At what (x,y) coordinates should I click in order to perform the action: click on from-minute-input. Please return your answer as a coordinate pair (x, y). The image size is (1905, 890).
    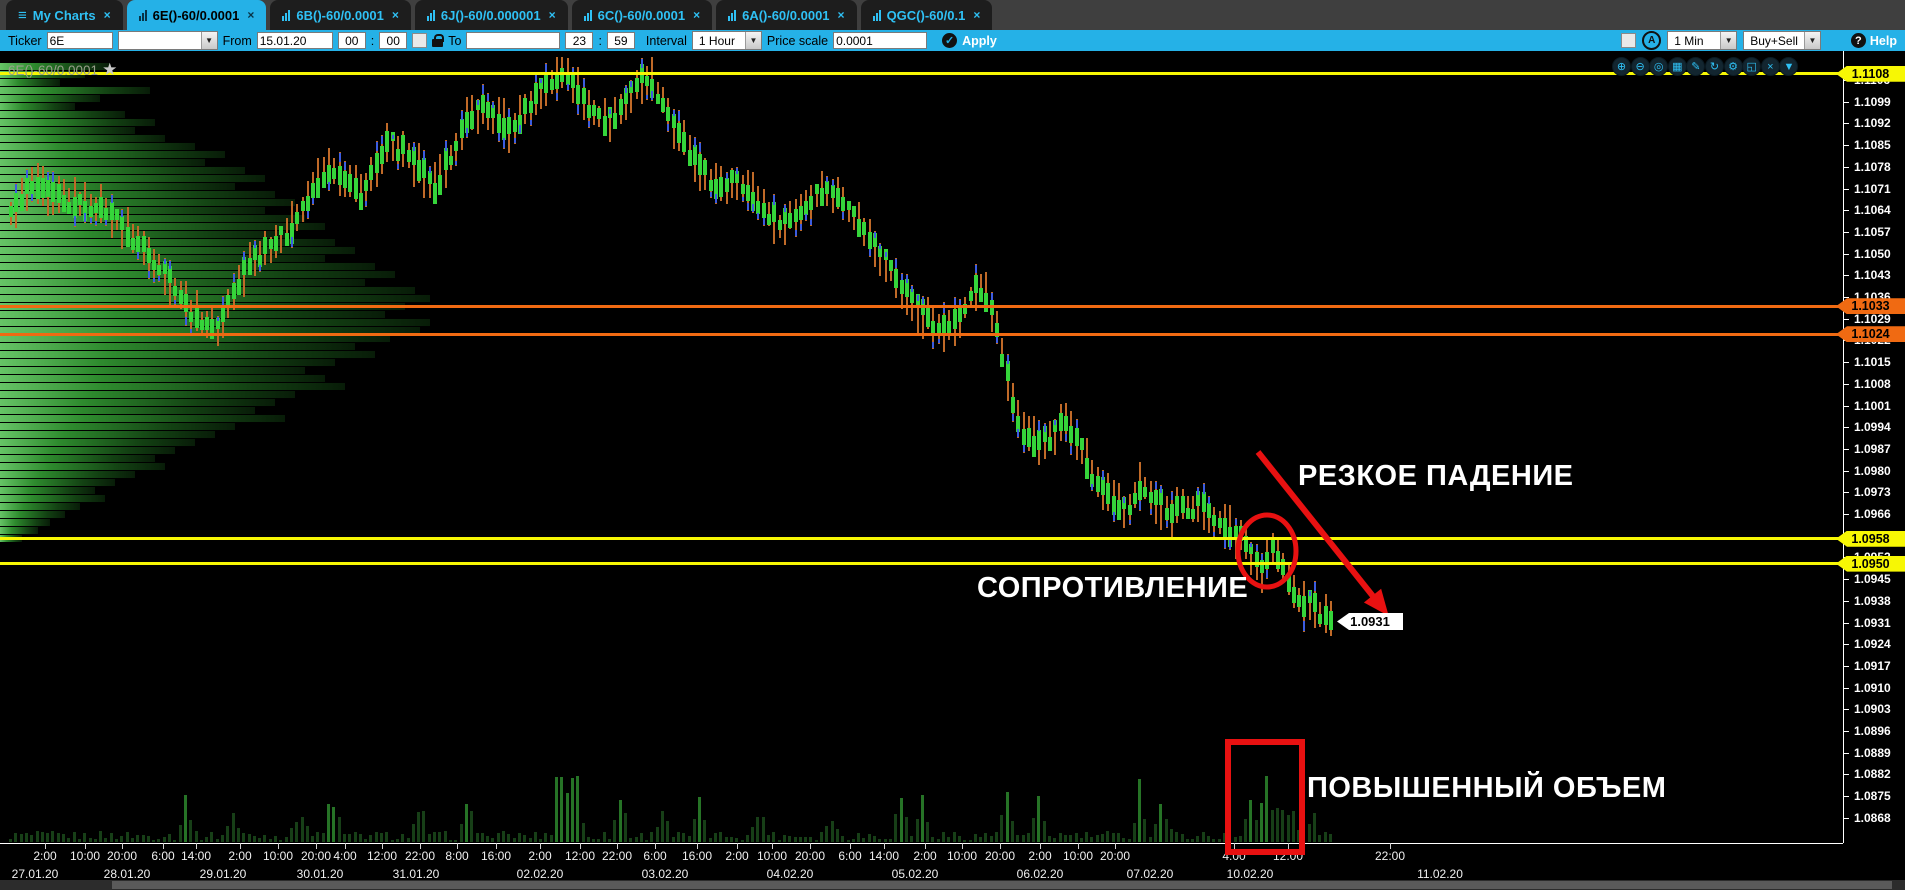
    Looking at the image, I should click on (393, 40).